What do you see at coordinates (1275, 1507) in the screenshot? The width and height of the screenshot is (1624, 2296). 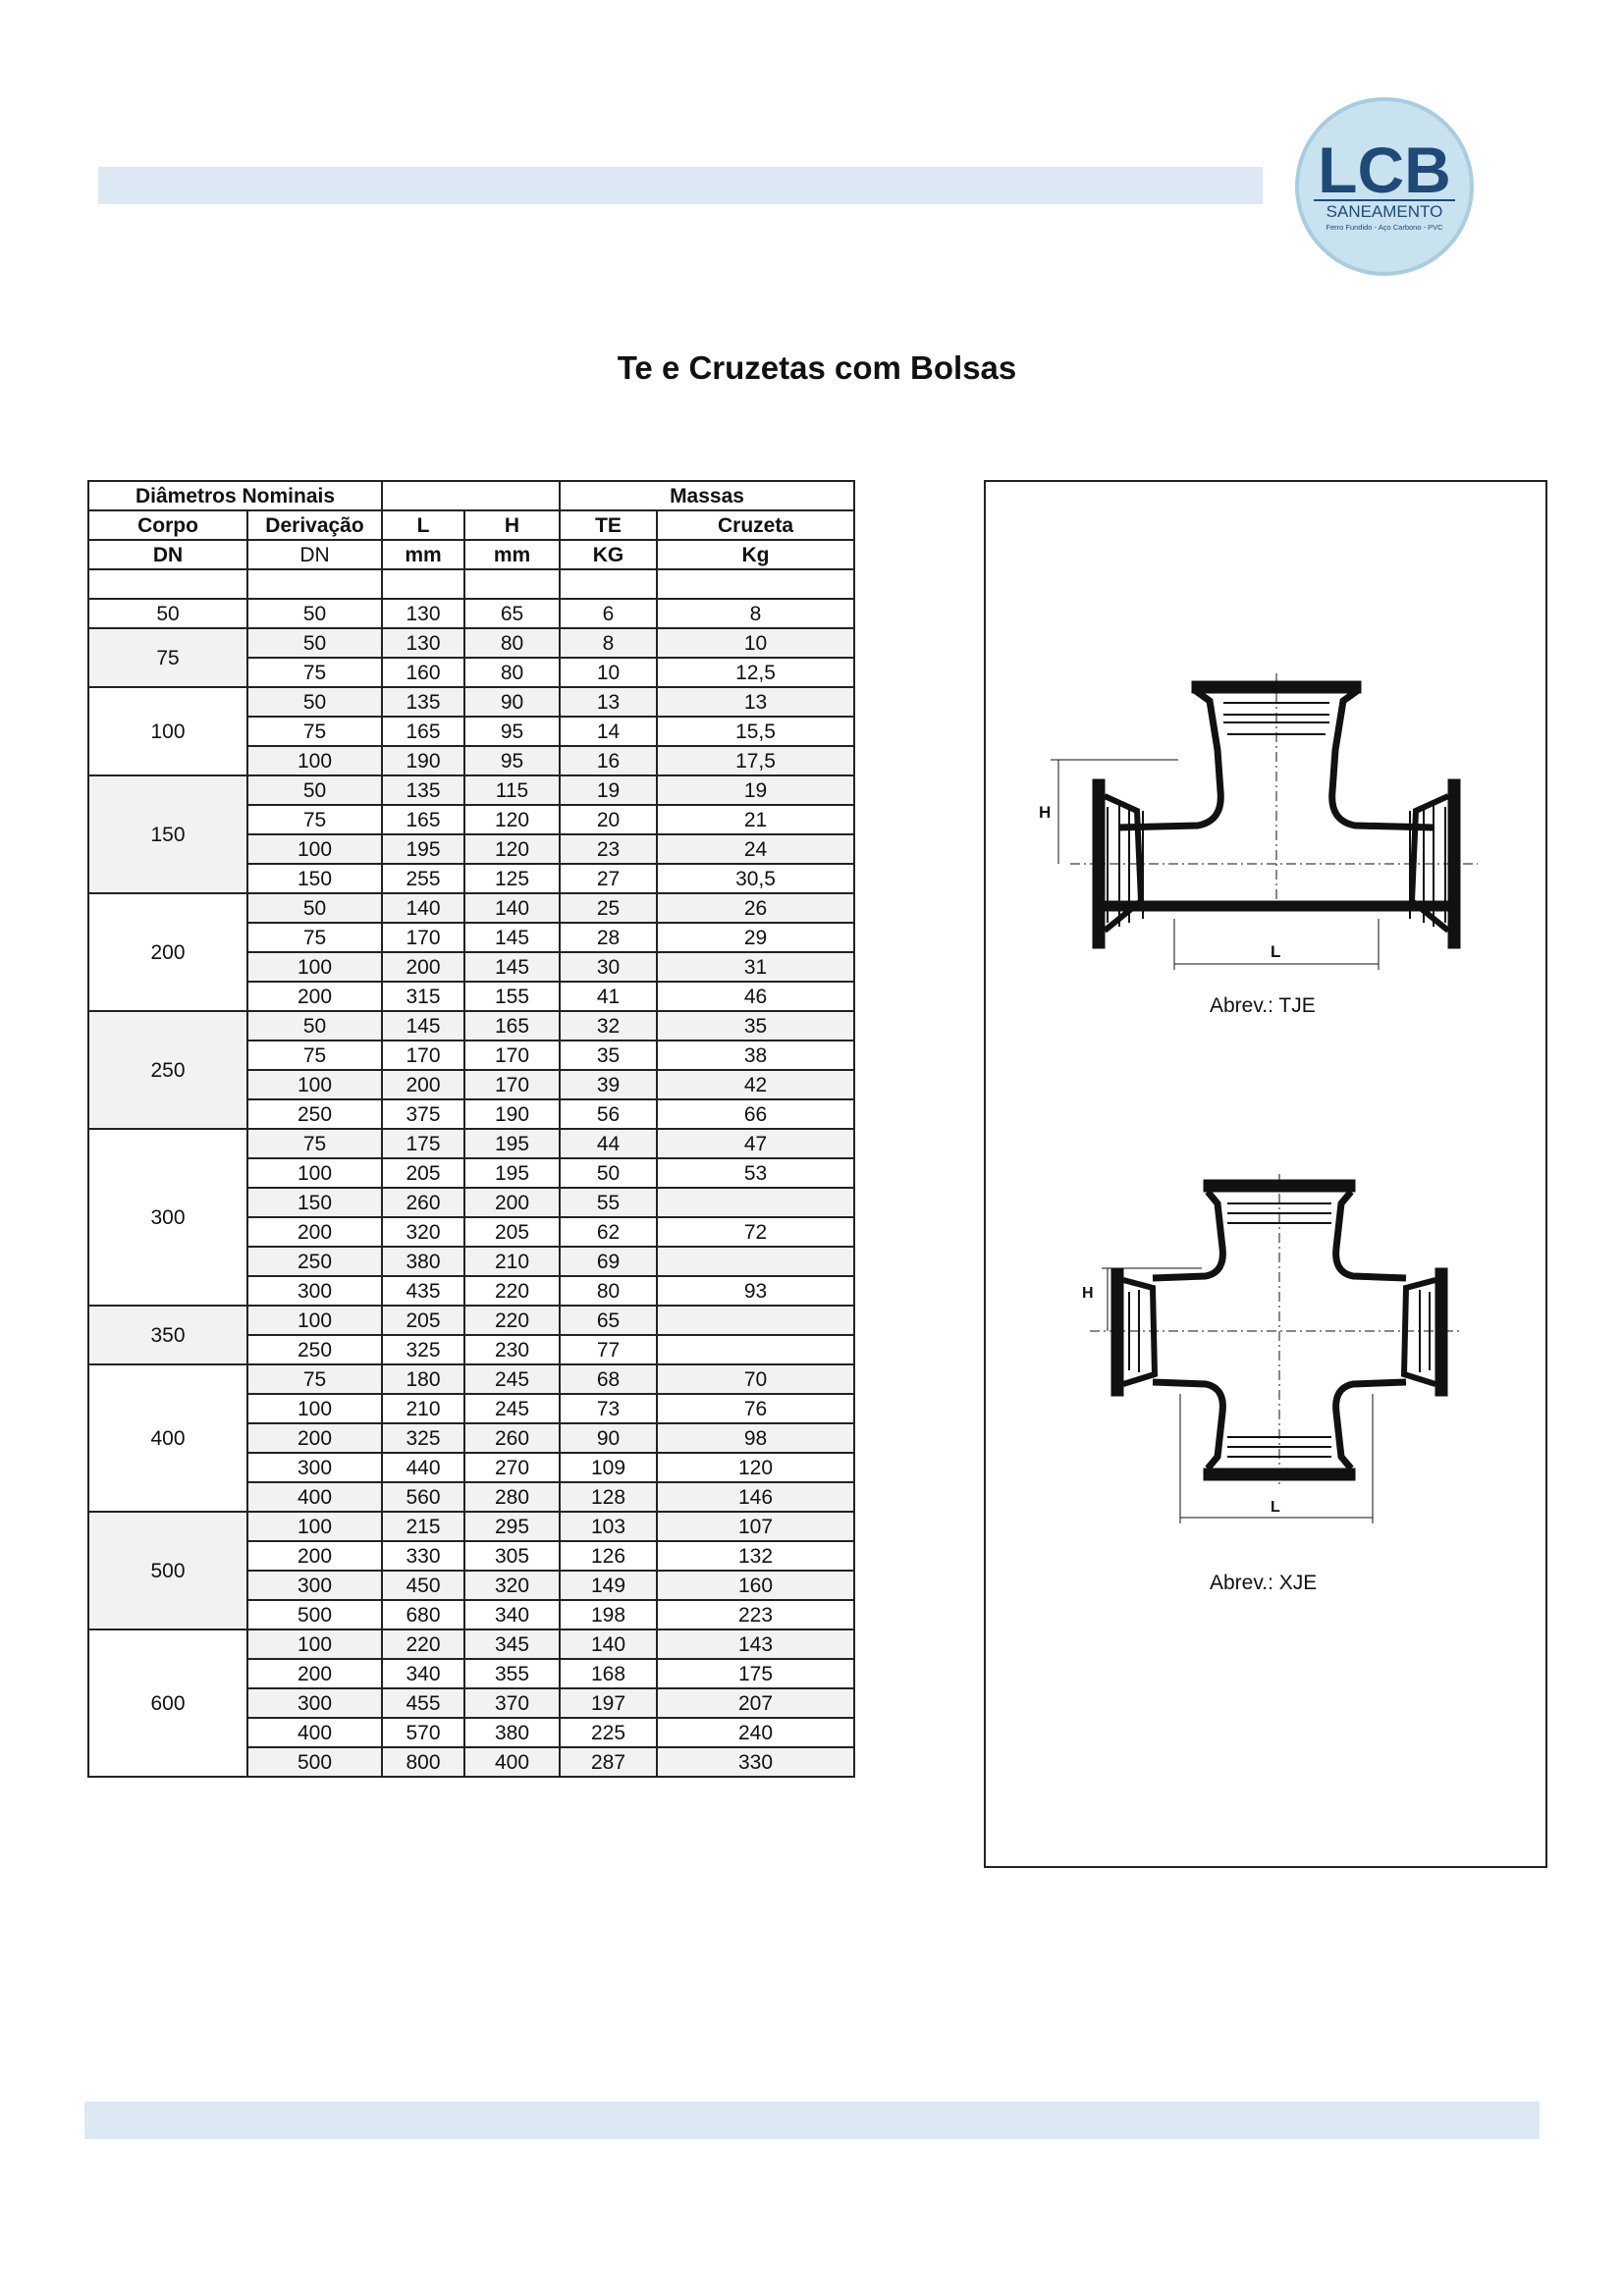 I see `cross-l-label: L` at bounding box center [1275, 1507].